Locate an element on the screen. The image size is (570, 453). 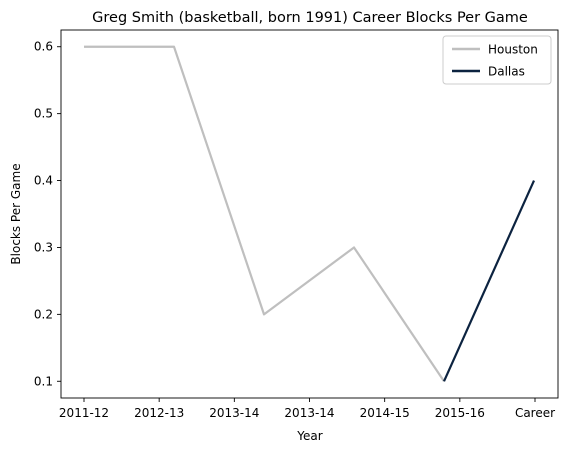
legend-label-dallas: Dallas is located at coordinates (506, 72).